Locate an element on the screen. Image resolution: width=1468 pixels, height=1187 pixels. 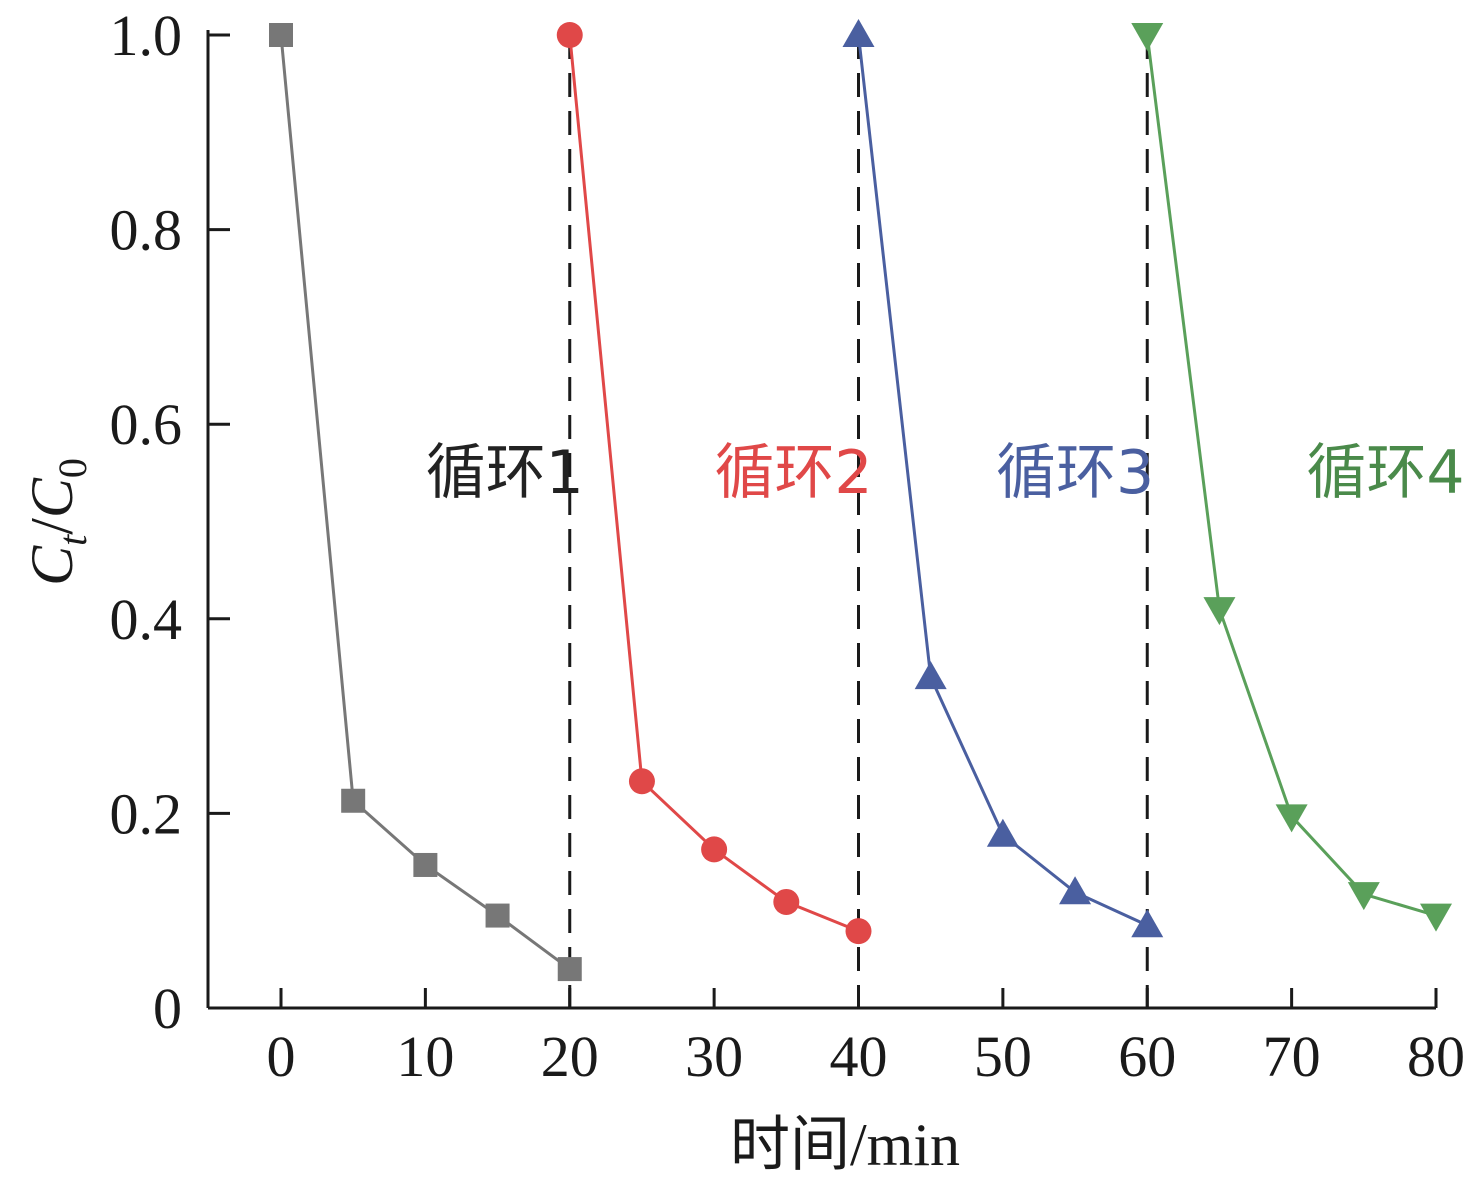
y-tick-label-0.4: 0.4 is located at coordinates (146, 619).